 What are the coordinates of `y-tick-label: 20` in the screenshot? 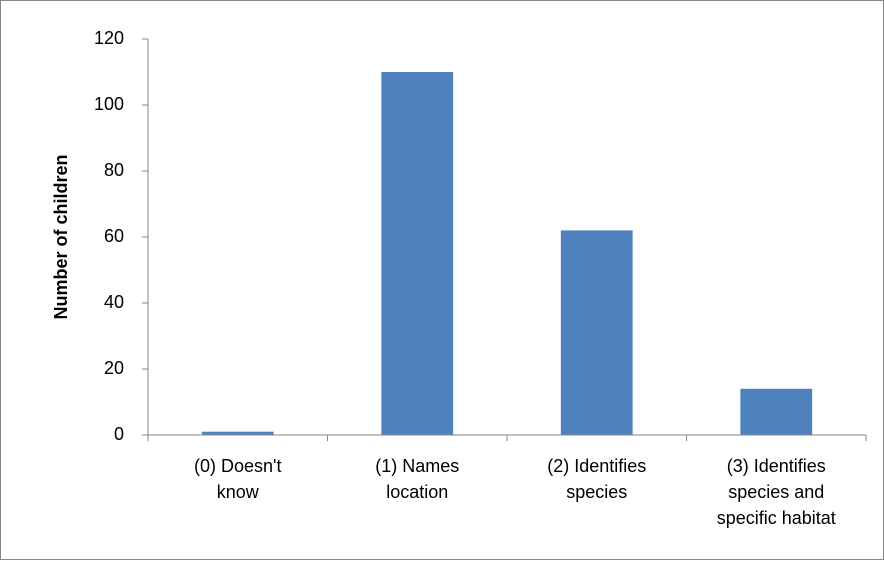 It's located at (114, 368).